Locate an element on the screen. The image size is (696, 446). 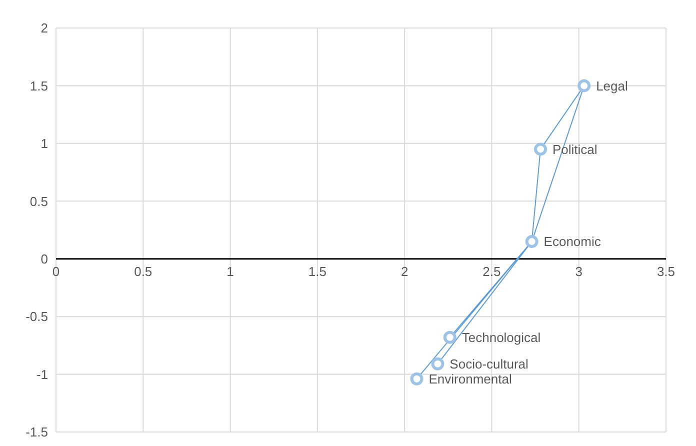
y-tick-label: 2 is located at coordinates (44, 28).